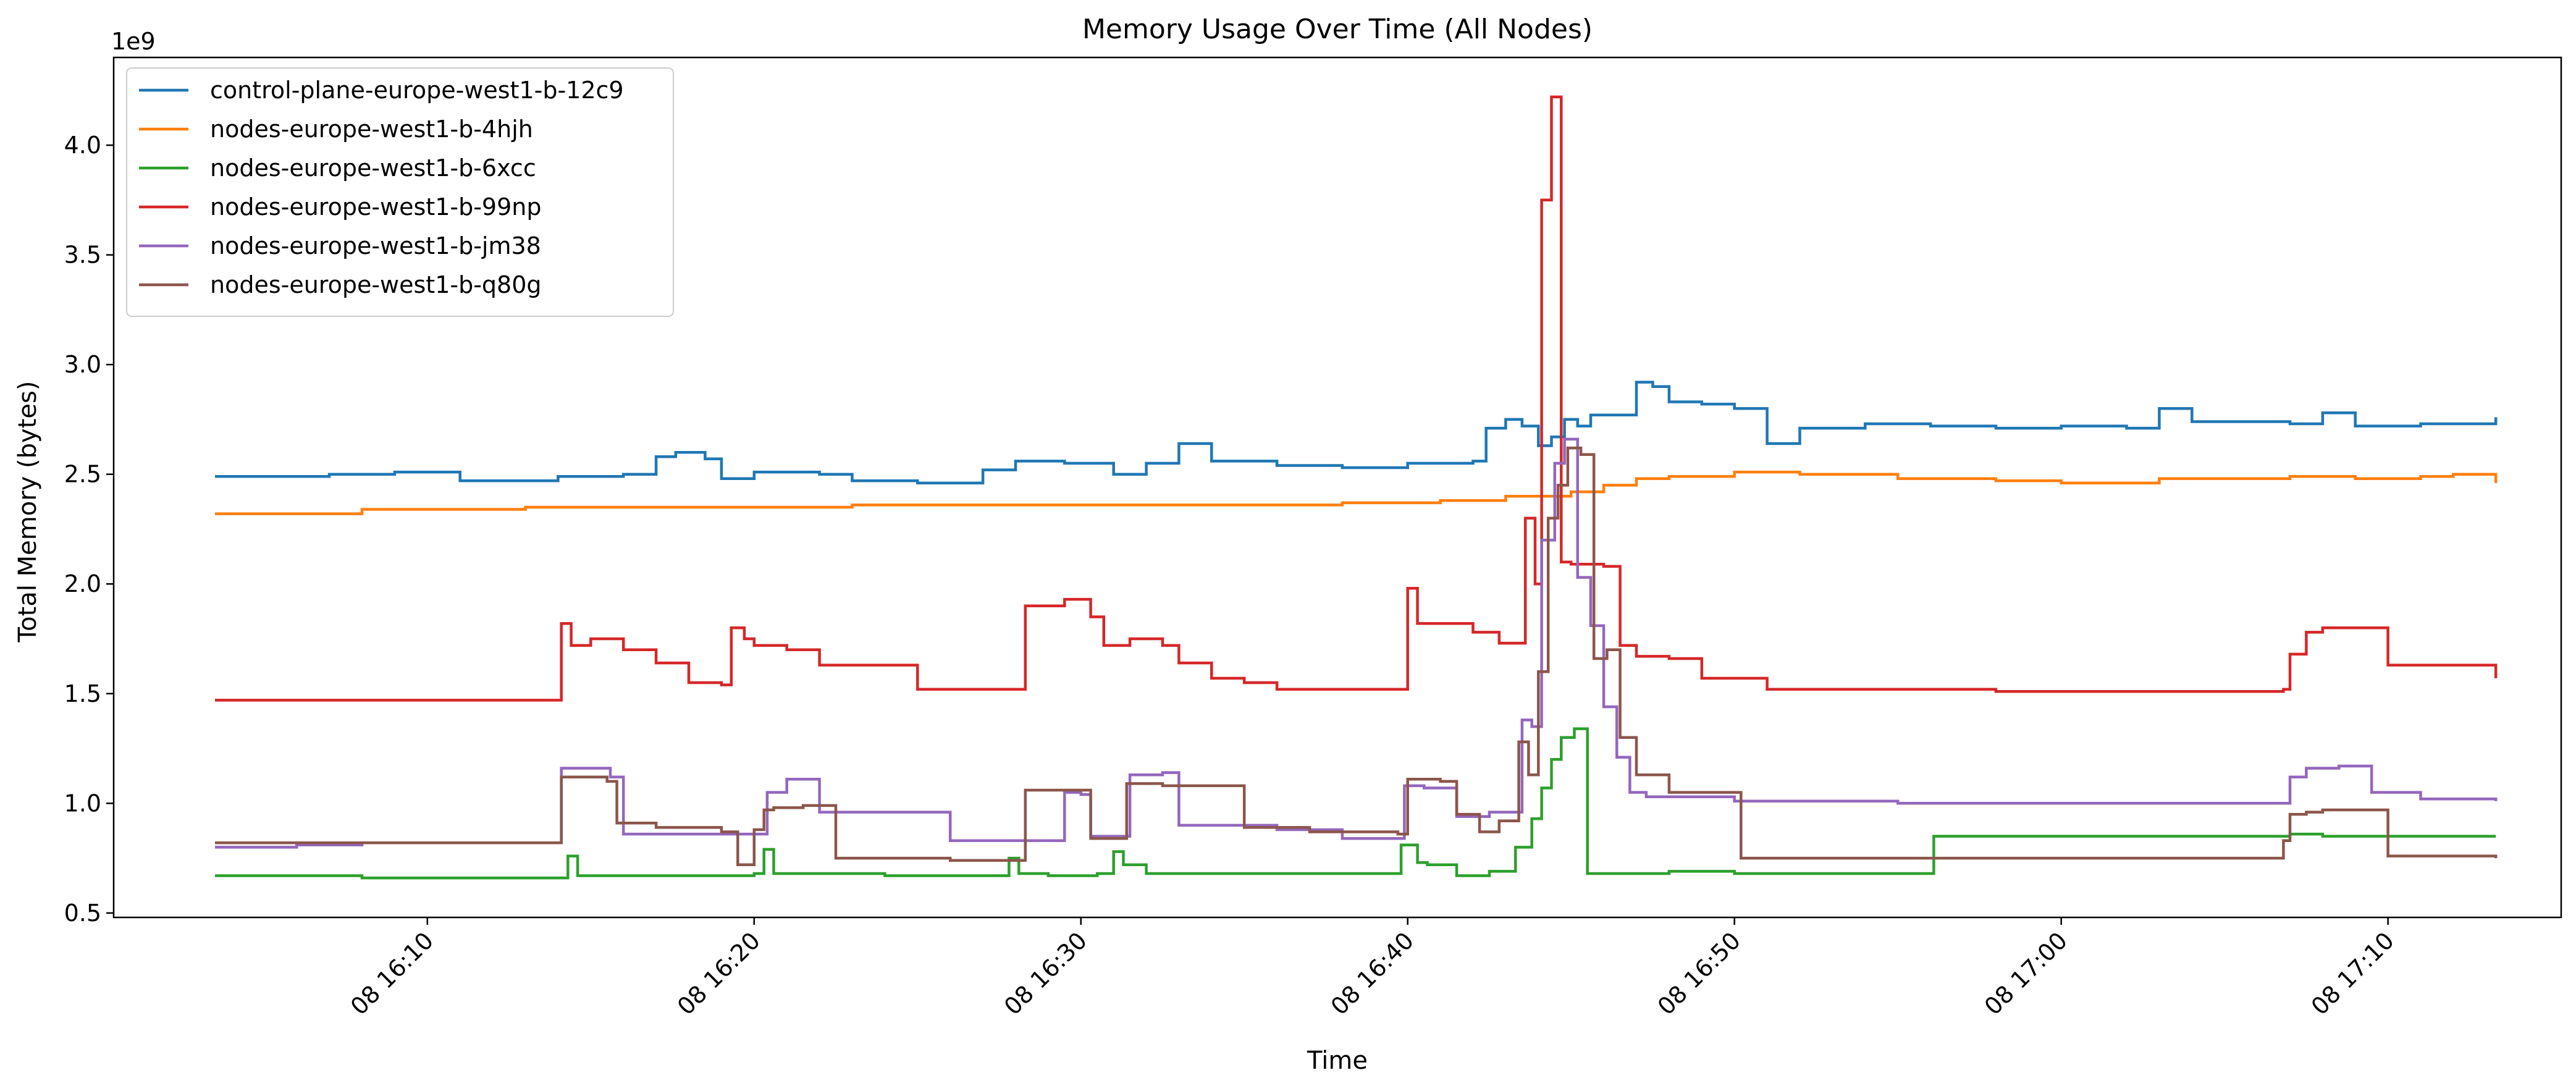  I want to click on y-axis-label: Total Memory (bytes), so click(28, 512).